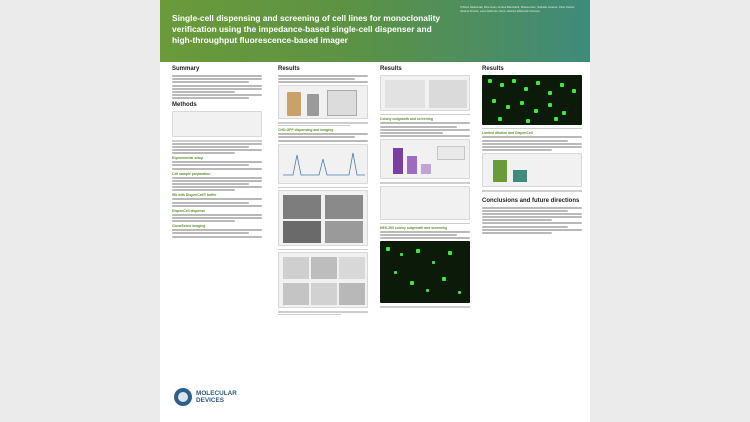  Describe the element at coordinates (507, 133) in the screenshot. I see `subheading-limited-dilution: Limited dilution and DispenCell` at that location.